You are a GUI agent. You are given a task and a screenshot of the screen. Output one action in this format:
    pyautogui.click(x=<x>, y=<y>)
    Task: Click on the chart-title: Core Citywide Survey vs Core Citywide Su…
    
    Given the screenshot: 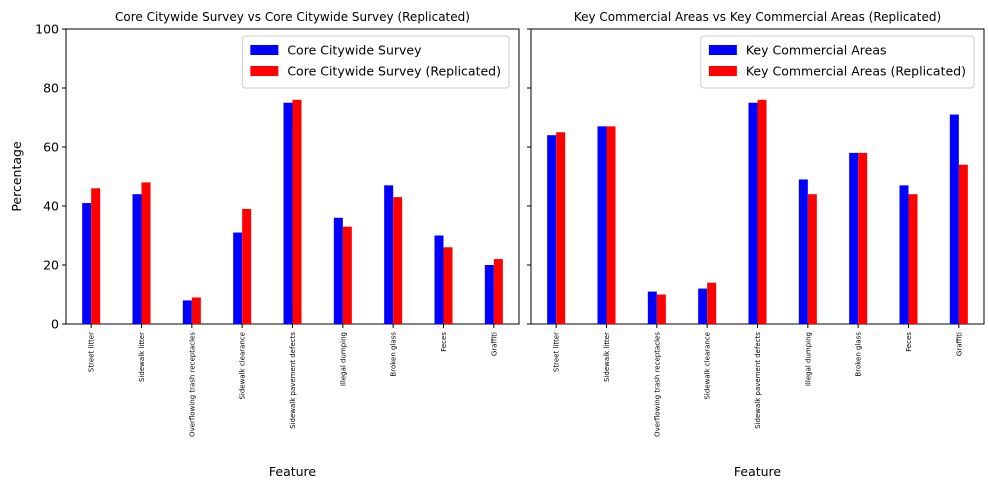 What is the action you would take?
    pyautogui.click(x=292, y=17)
    